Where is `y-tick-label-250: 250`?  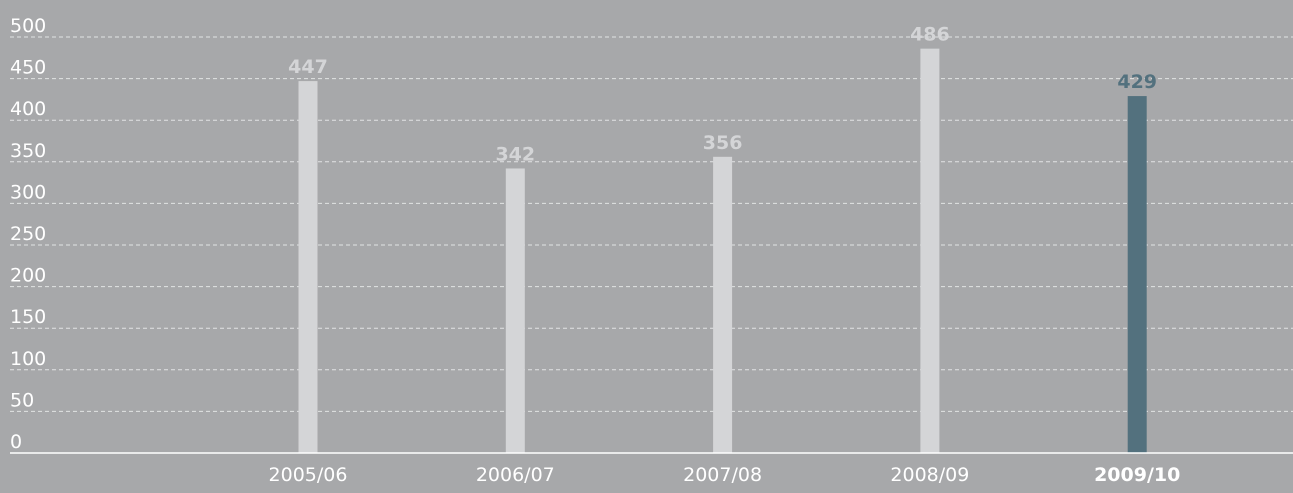
y-tick-label-250: 250 is located at coordinates (28, 234).